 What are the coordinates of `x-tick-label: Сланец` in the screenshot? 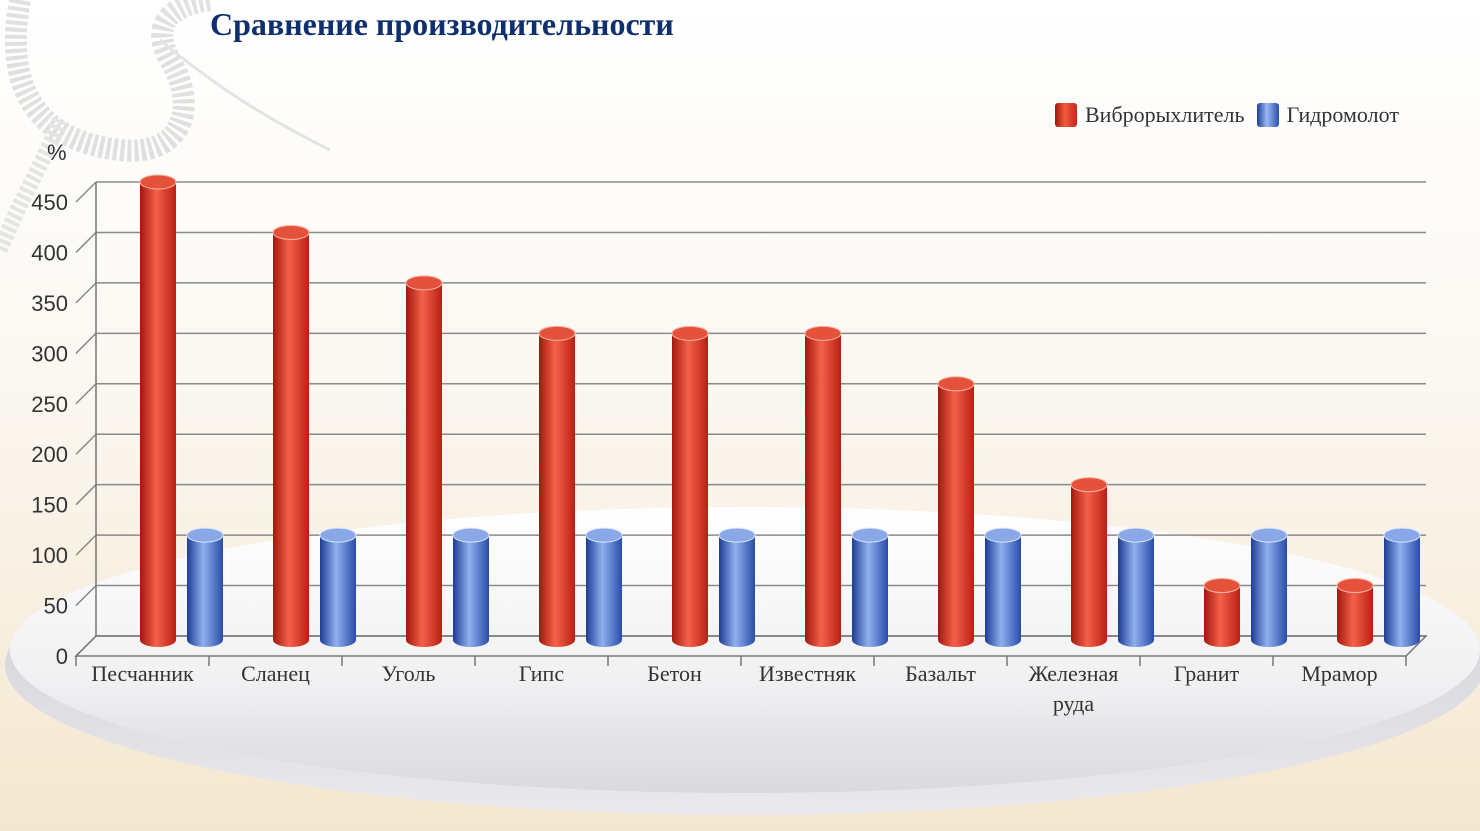 It's located at (275, 673).